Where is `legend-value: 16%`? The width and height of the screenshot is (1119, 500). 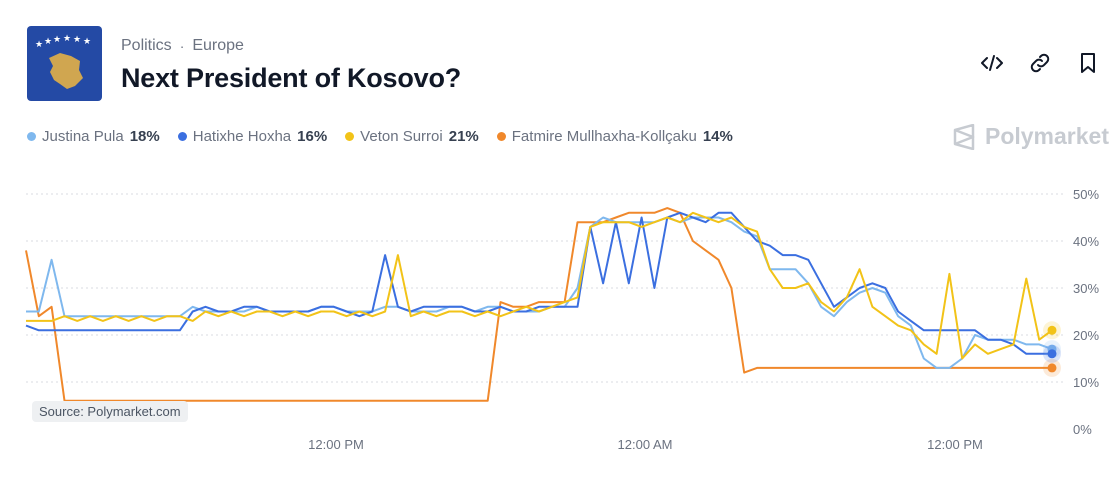
legend-value: 16% is located at coordinates (312, 136).